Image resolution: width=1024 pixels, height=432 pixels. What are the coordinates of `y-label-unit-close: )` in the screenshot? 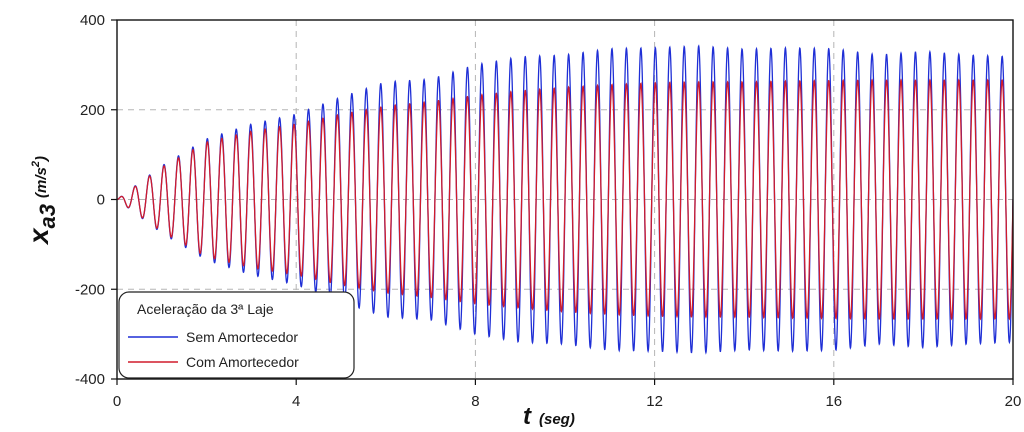 It's located at (41, 159).